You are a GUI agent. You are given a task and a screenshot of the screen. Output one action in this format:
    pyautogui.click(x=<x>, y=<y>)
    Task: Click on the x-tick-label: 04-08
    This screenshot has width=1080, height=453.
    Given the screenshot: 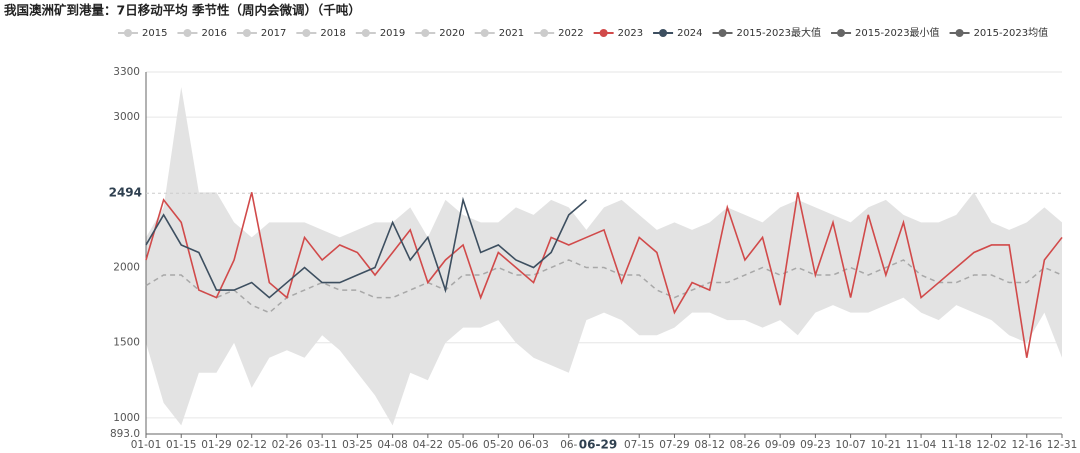 What is the action you would take?
    pyautogui.click(x=392, y=445)
    